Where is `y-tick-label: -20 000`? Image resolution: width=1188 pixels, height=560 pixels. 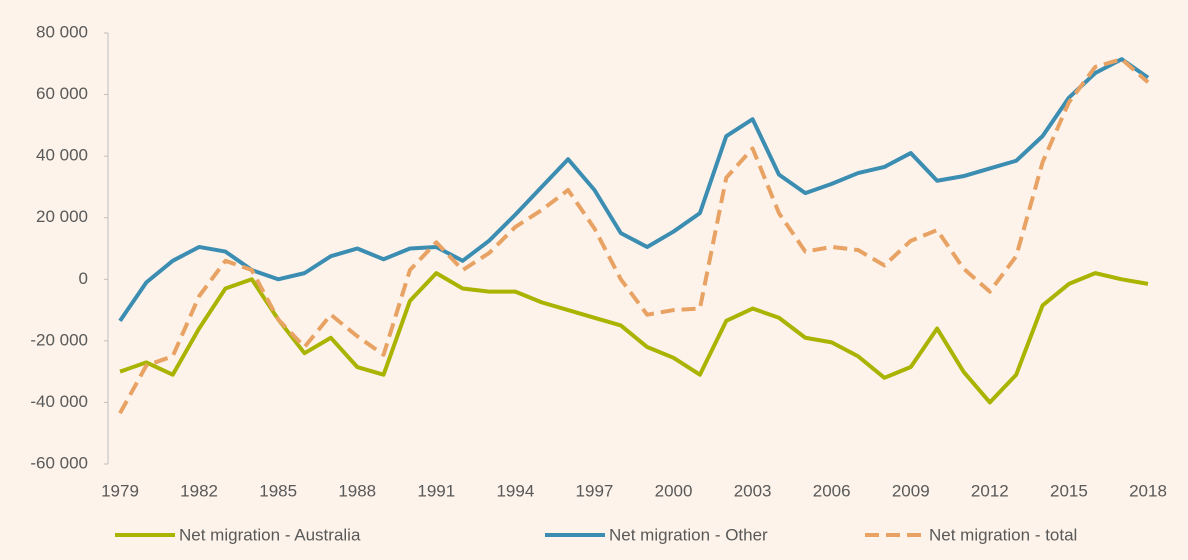
y-tick-label: -20 000 is located at coordinates (59, 339).